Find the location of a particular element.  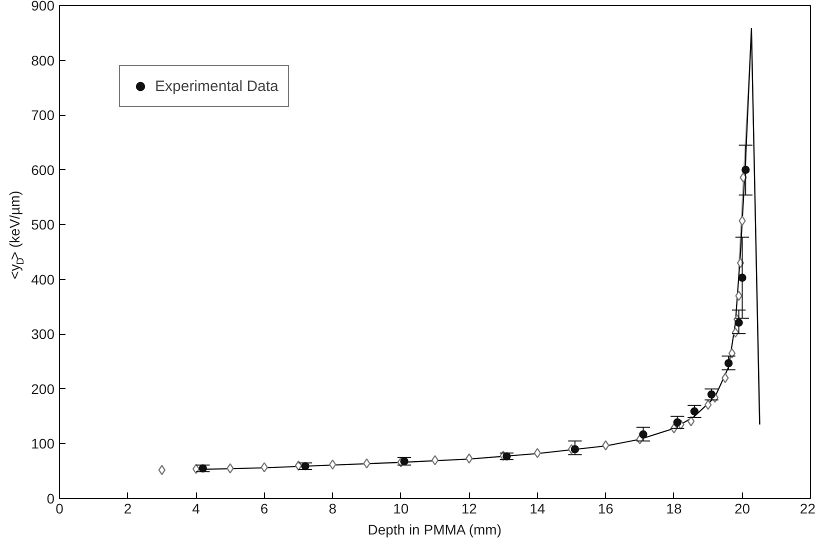

y-tick-label: 300 is located at coordinates (43, 334).